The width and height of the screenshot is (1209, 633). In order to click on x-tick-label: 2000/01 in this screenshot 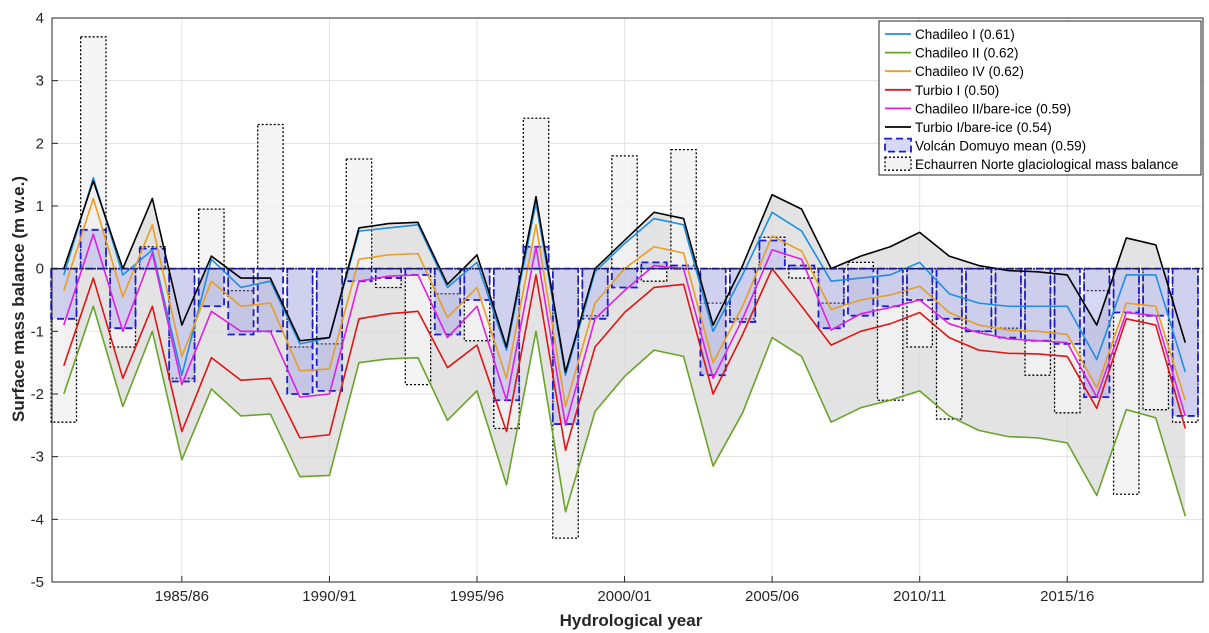, I will do `click(624, 596)`.